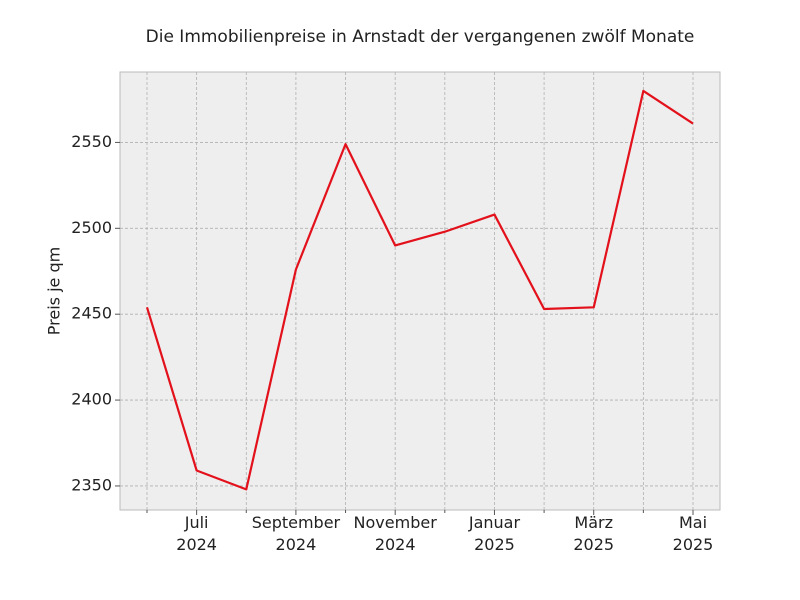  What do you see at coordinates (395, 533) in the screenshot?
I see `x-tick-label: November 2024` at bounding box center [395, 533].